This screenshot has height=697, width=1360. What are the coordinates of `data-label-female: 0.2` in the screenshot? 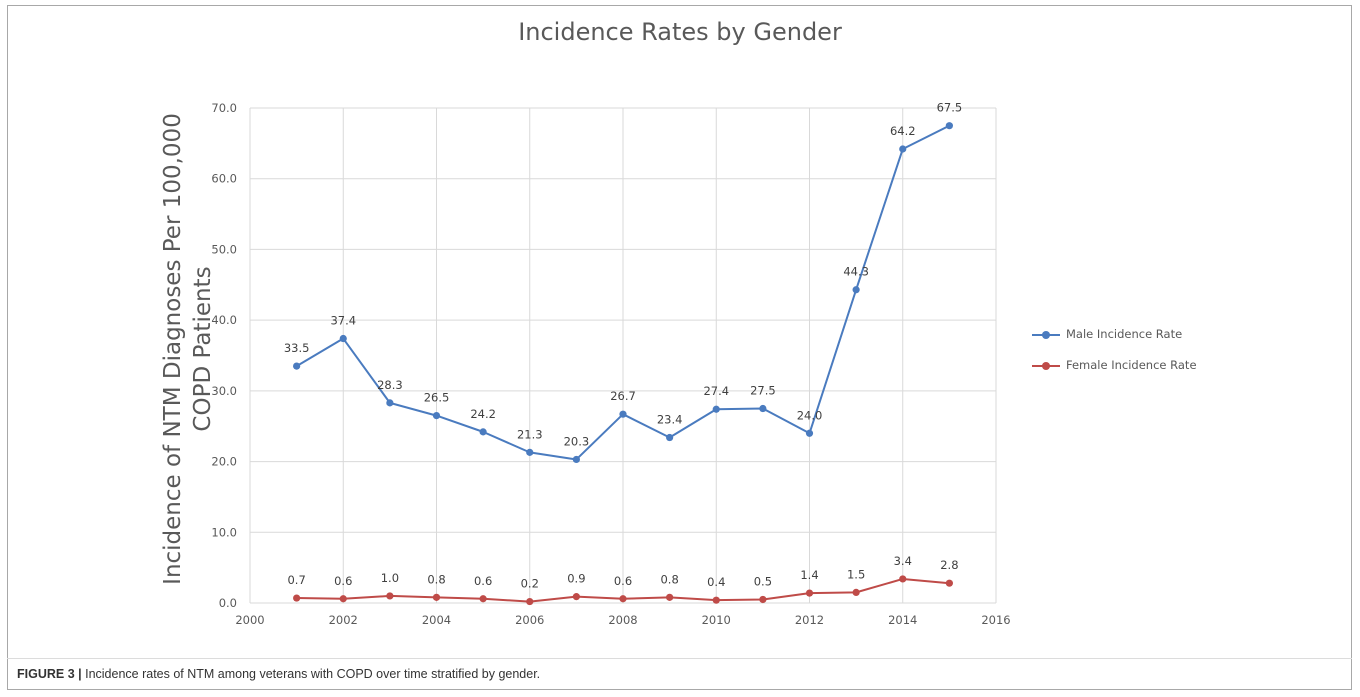 It's located at (530, 584).